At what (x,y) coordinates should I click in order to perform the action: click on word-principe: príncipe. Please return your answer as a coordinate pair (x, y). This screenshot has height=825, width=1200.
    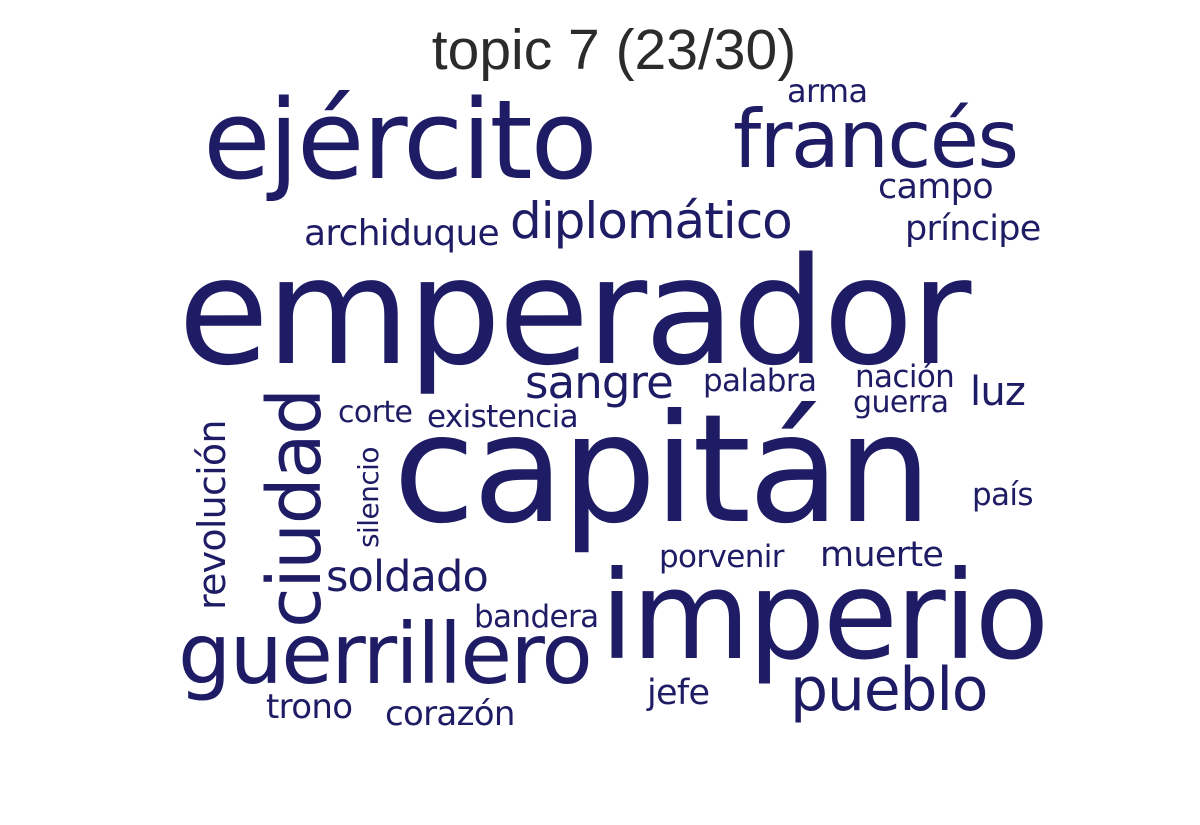
    Looking at the image, I should click on (973, 229).